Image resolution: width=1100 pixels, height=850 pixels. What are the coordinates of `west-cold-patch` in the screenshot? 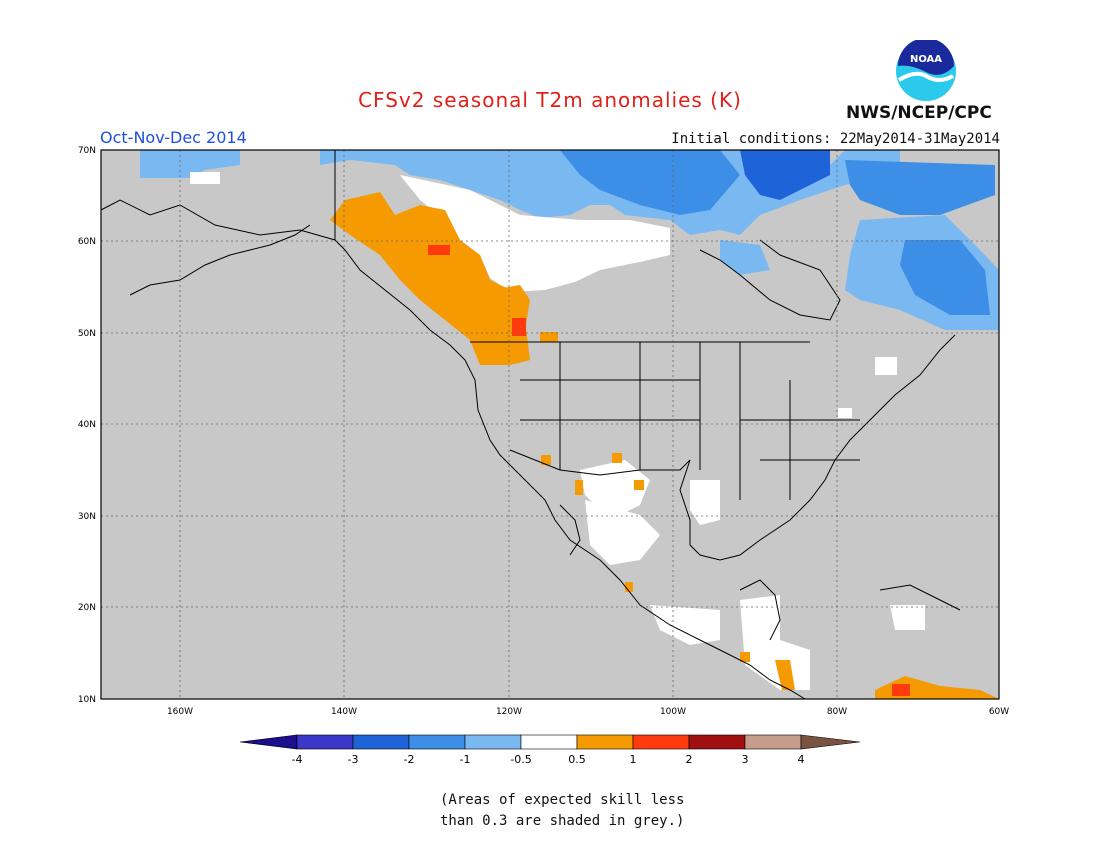 It's located at (745, 257).